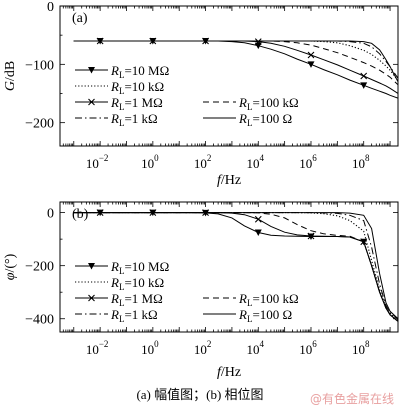 Image resolution: width=400 pixels, height=410 pixels. What do you see at coordinates (351, 399) in the screenshot?
I see `watermark: @有色金属在线` at bounding box center [351, 399].